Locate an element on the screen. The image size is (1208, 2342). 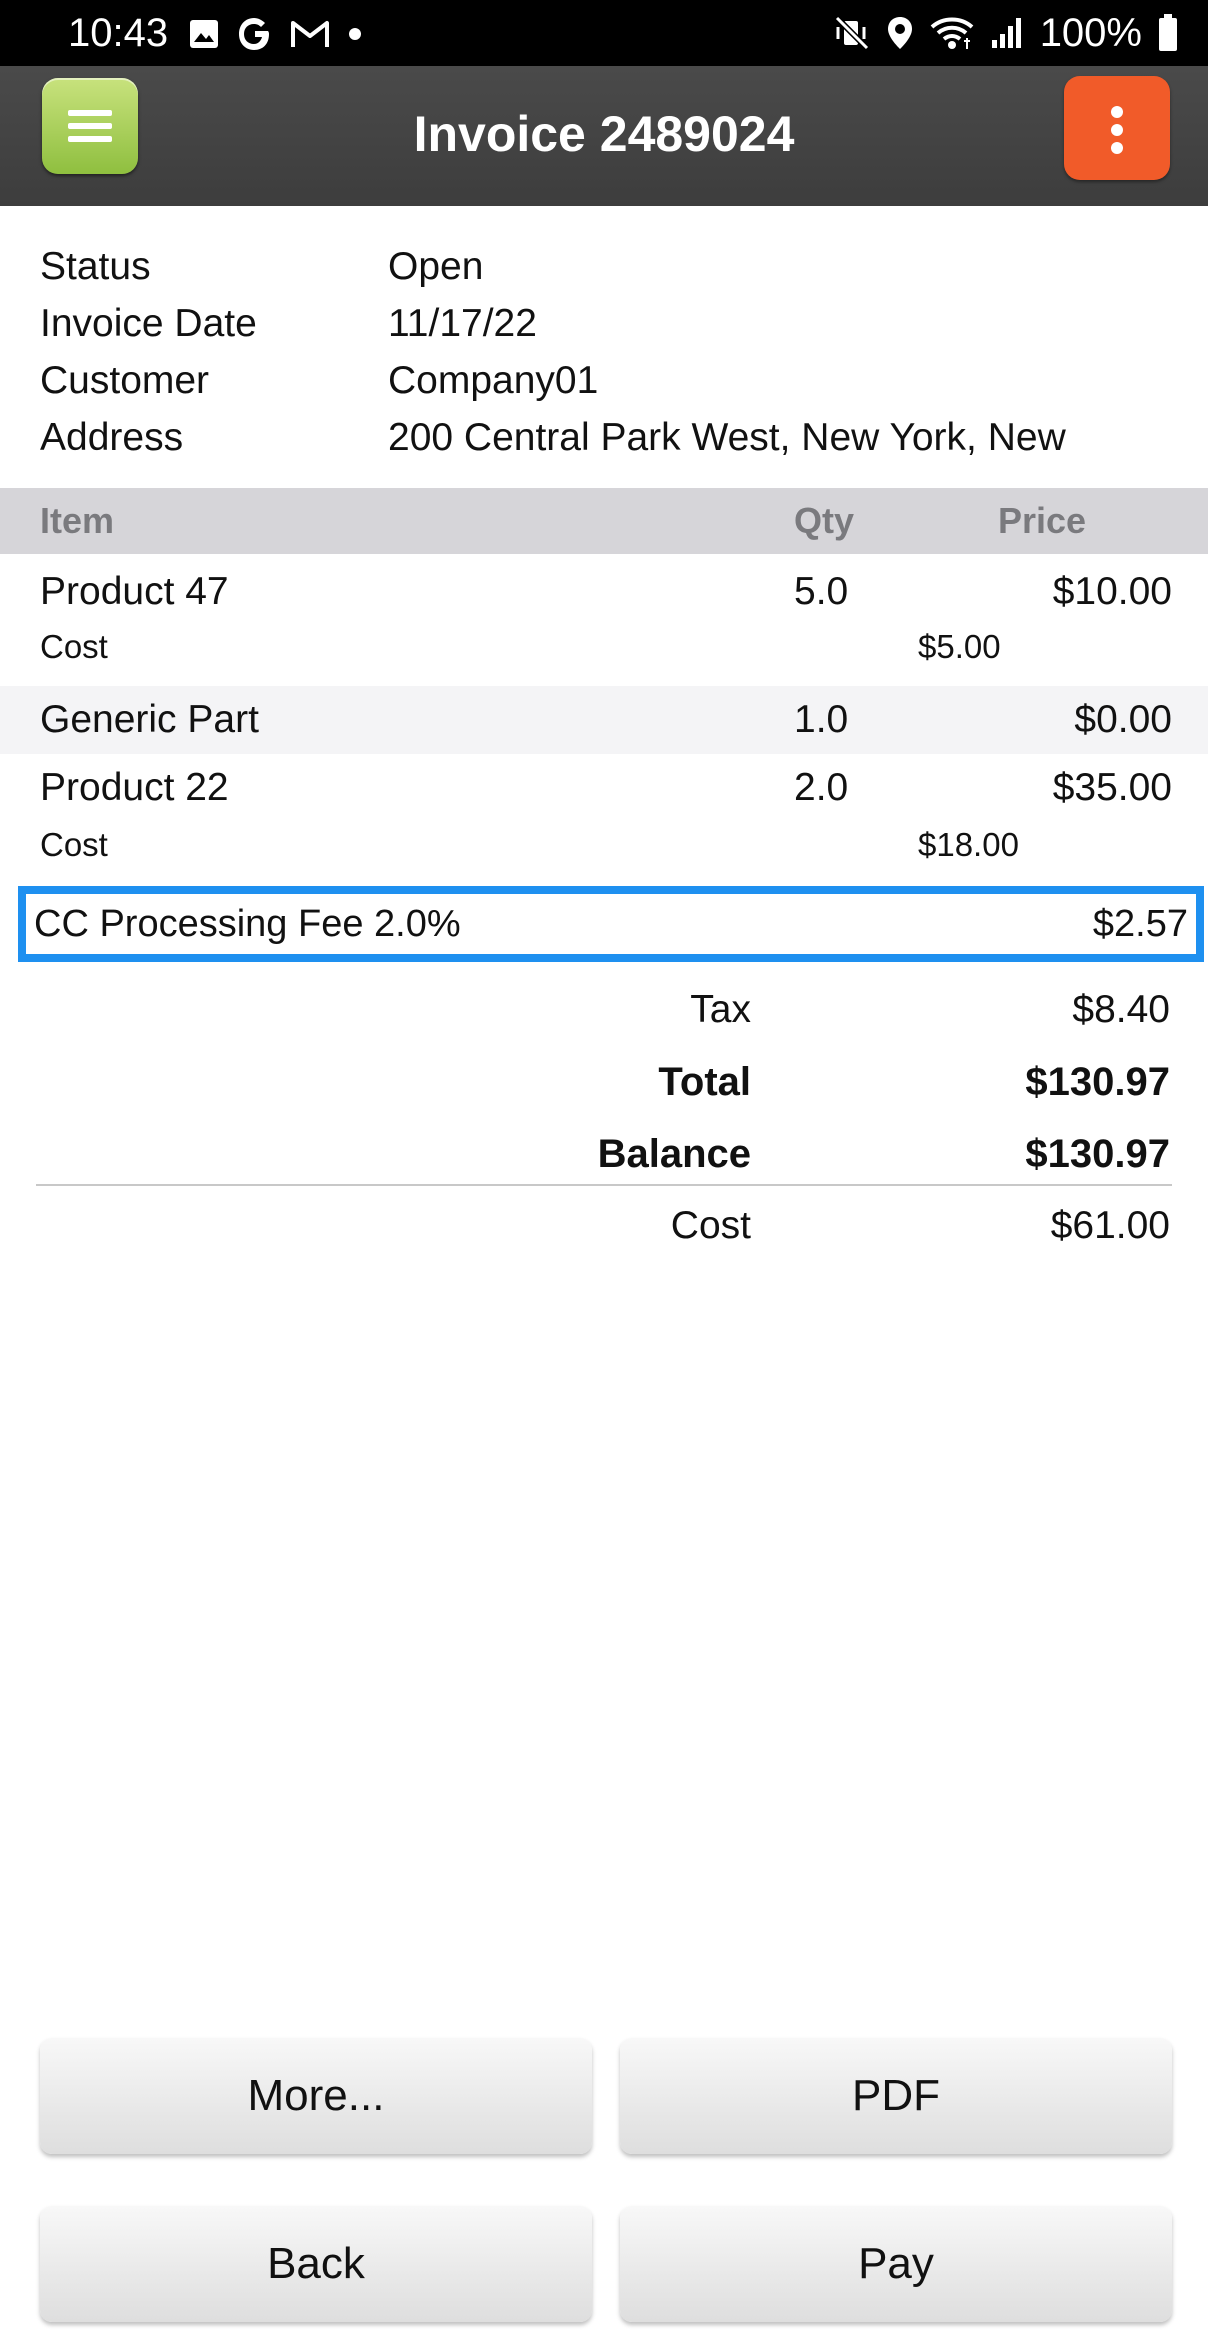
line-item-name: Generic Part is located at coordinates (149, 719).